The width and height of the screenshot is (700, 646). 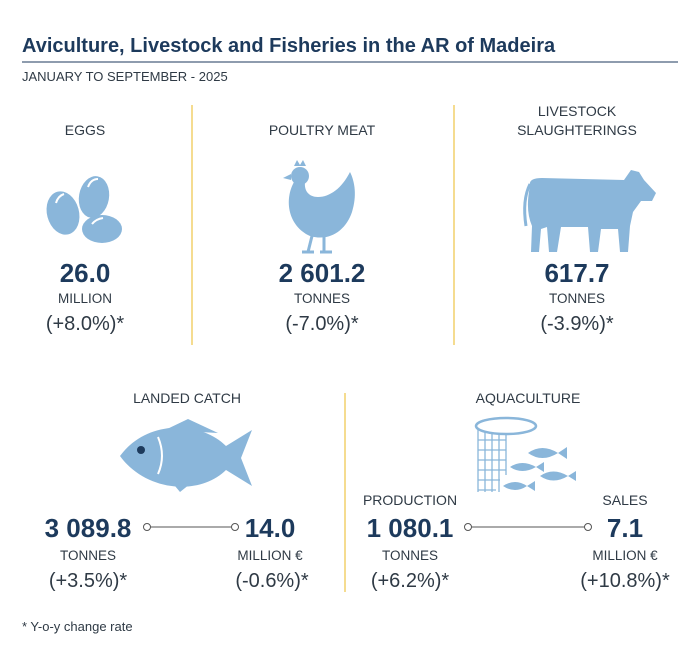 What do you see at coordinates (577, 130) in the screenshot?
I see `panel-label: SLAUGHTERINGS` at bounding box center [577, 130].